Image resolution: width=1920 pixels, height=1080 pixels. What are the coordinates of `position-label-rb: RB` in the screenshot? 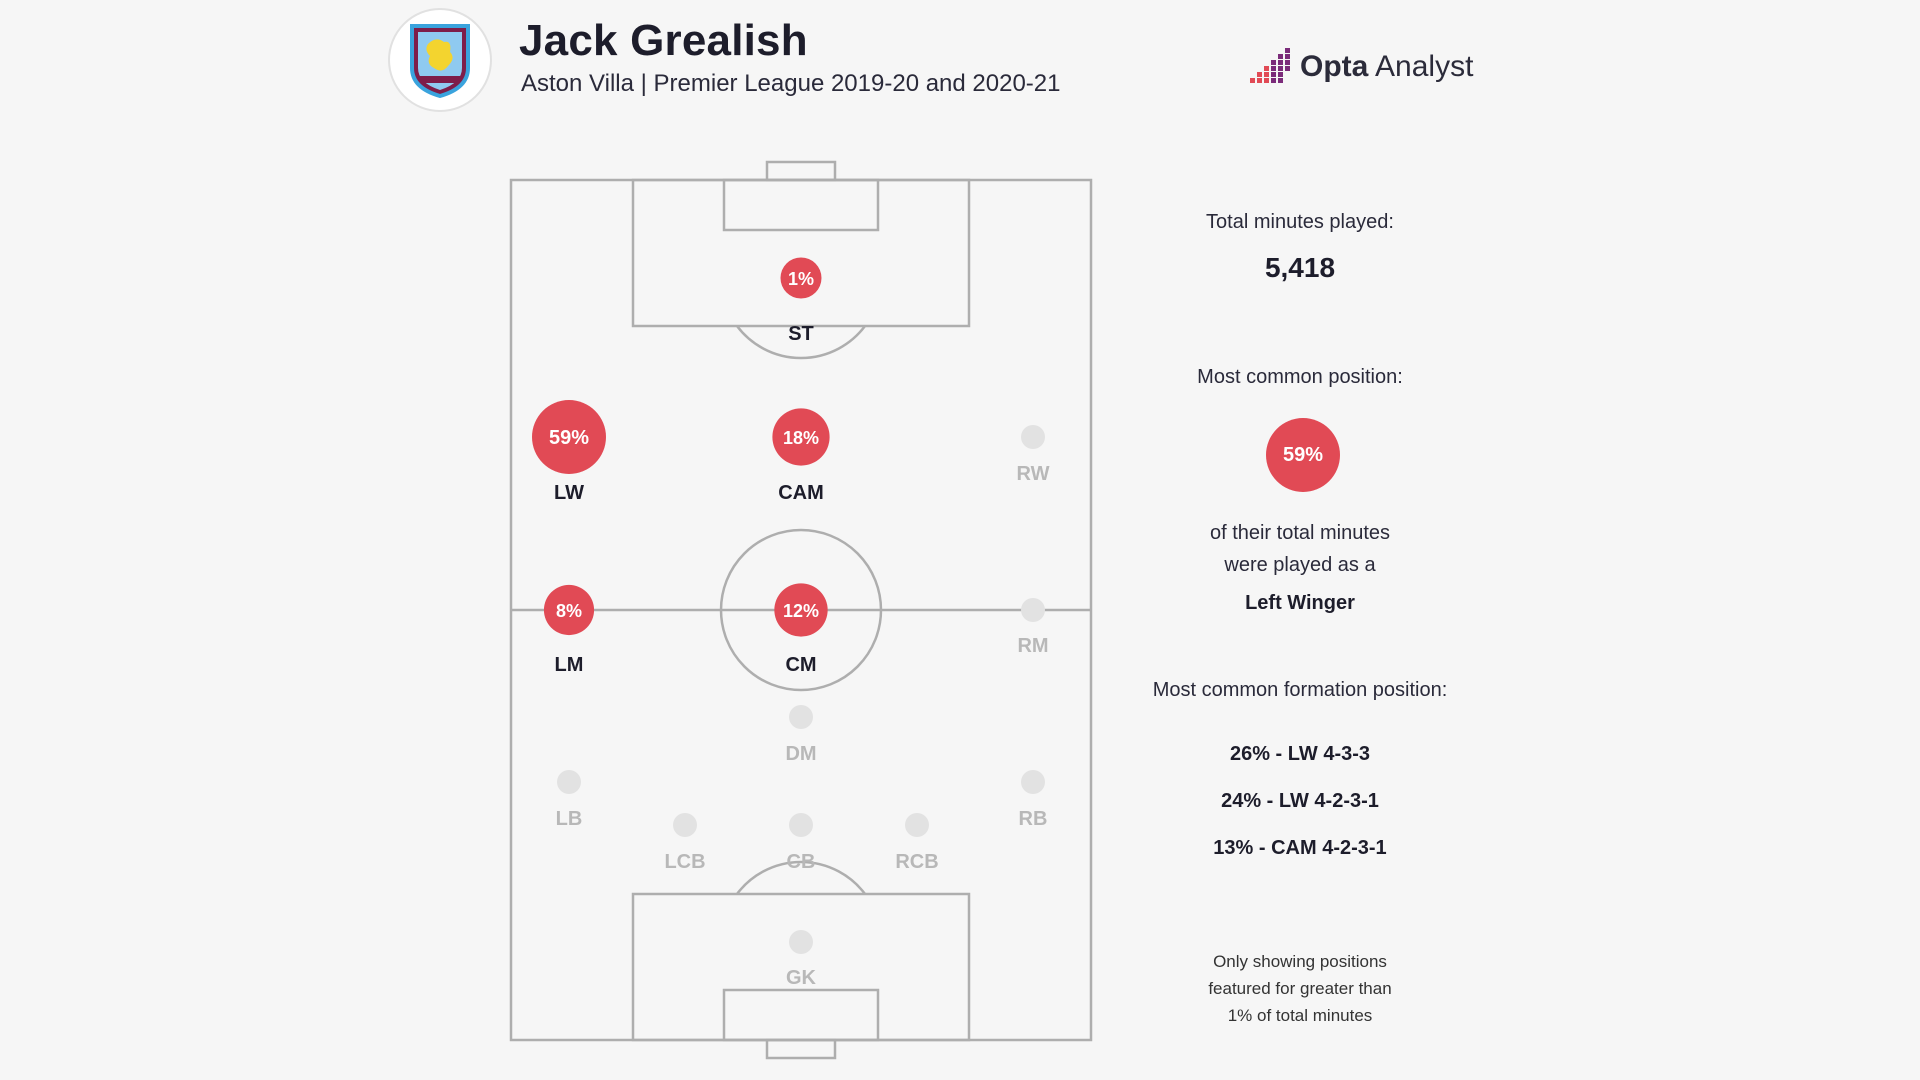 It's located at (1033, 819).